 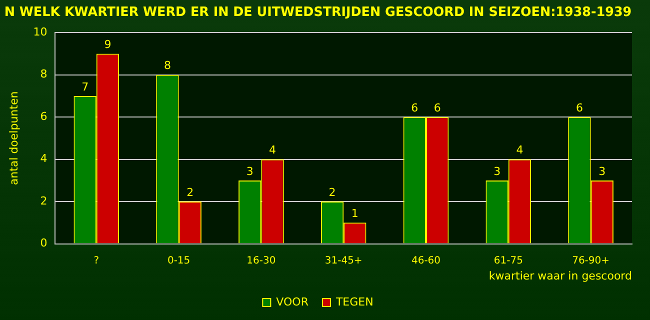 What do you see at coordinates (560, 275) in the screenshot?
I see `x-axis-title: kwartier waar in gescoord` at bounding box center [560, 275].